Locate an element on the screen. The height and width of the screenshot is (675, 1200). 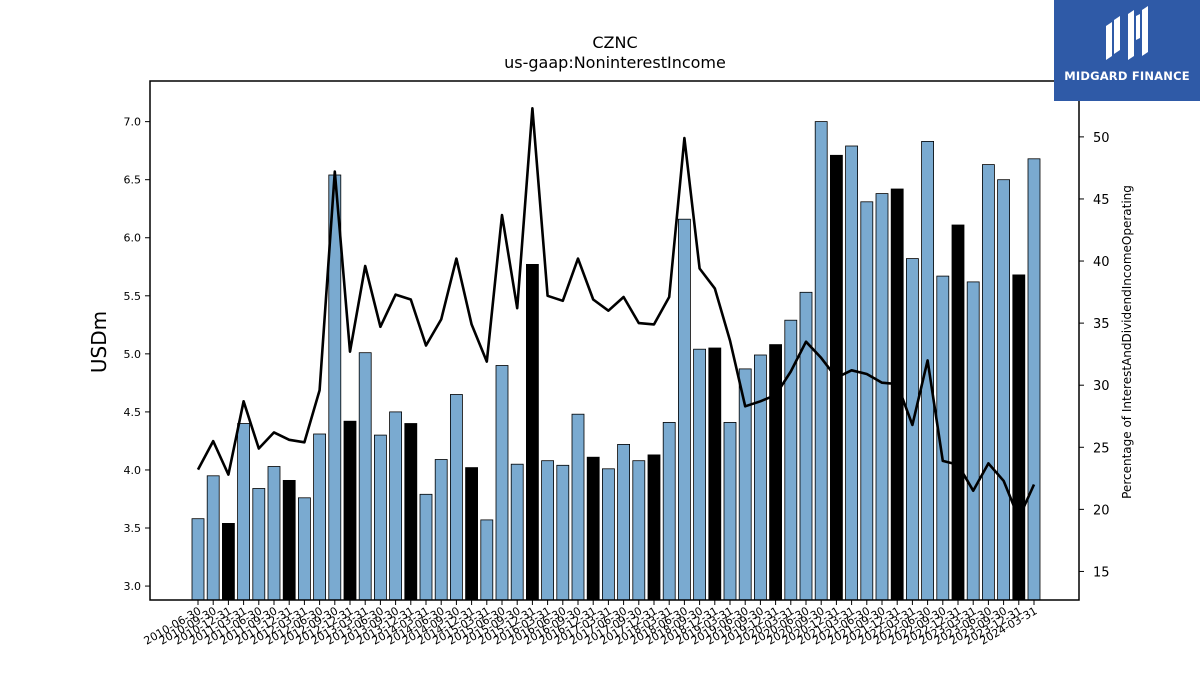
logo-text: MIDGARD FINANCE is located at coordinates (1127, 76).